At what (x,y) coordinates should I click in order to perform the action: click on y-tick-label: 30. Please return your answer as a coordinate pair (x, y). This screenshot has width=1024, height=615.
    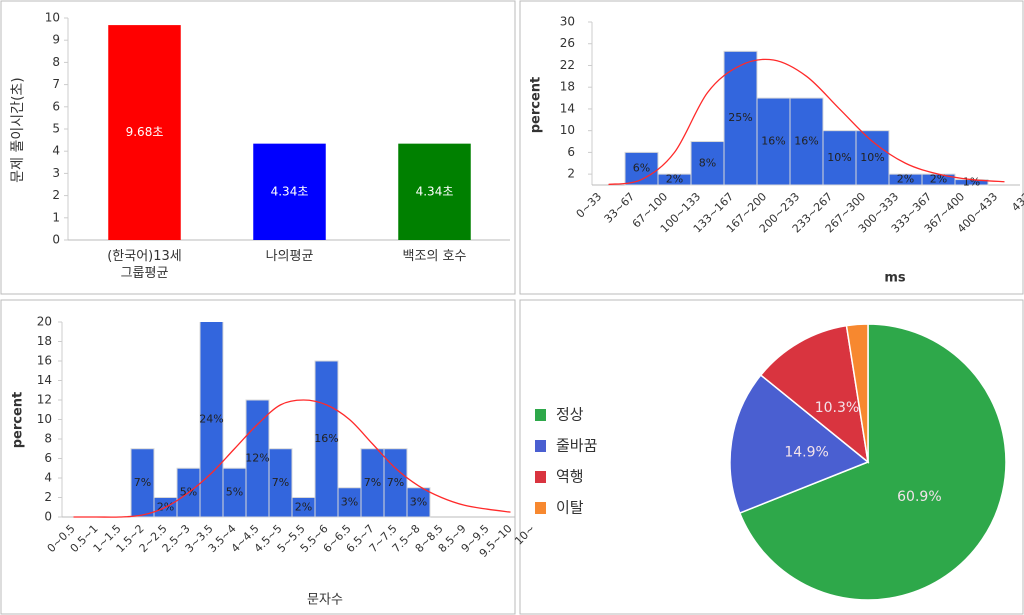
    Looking at the image, I should click on (567, 22).